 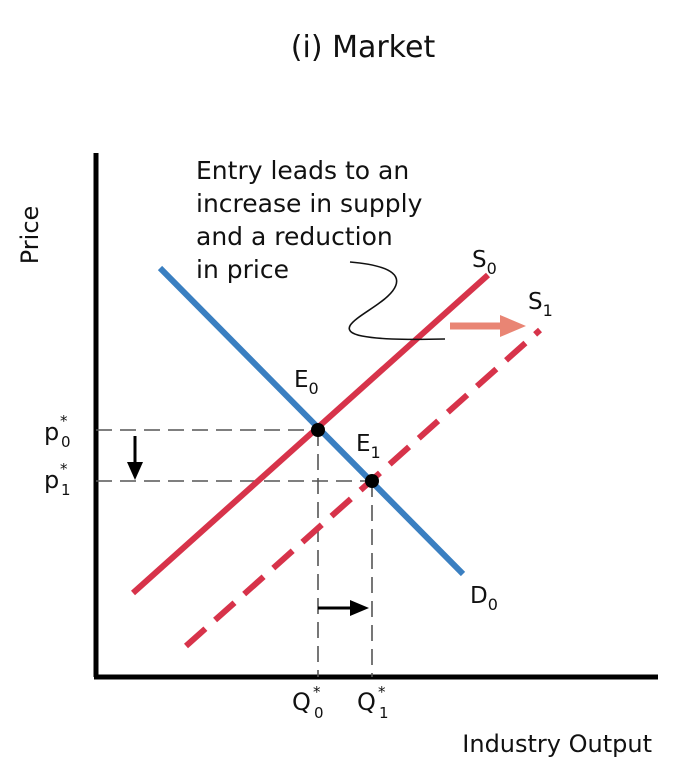 I want to click on diagram-title: (i) Market, so click(x=363, y=47).